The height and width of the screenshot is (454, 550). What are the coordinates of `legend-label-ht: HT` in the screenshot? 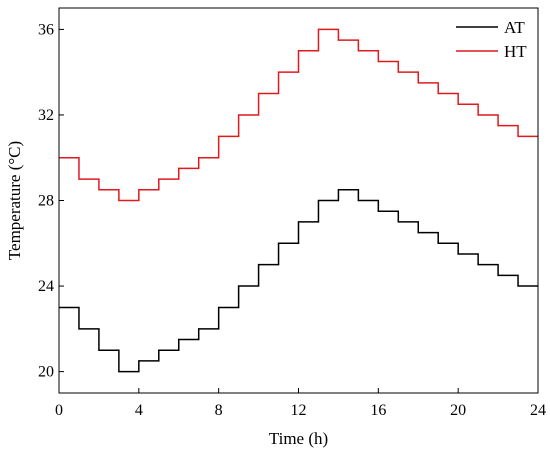 It's located at (515, 51).